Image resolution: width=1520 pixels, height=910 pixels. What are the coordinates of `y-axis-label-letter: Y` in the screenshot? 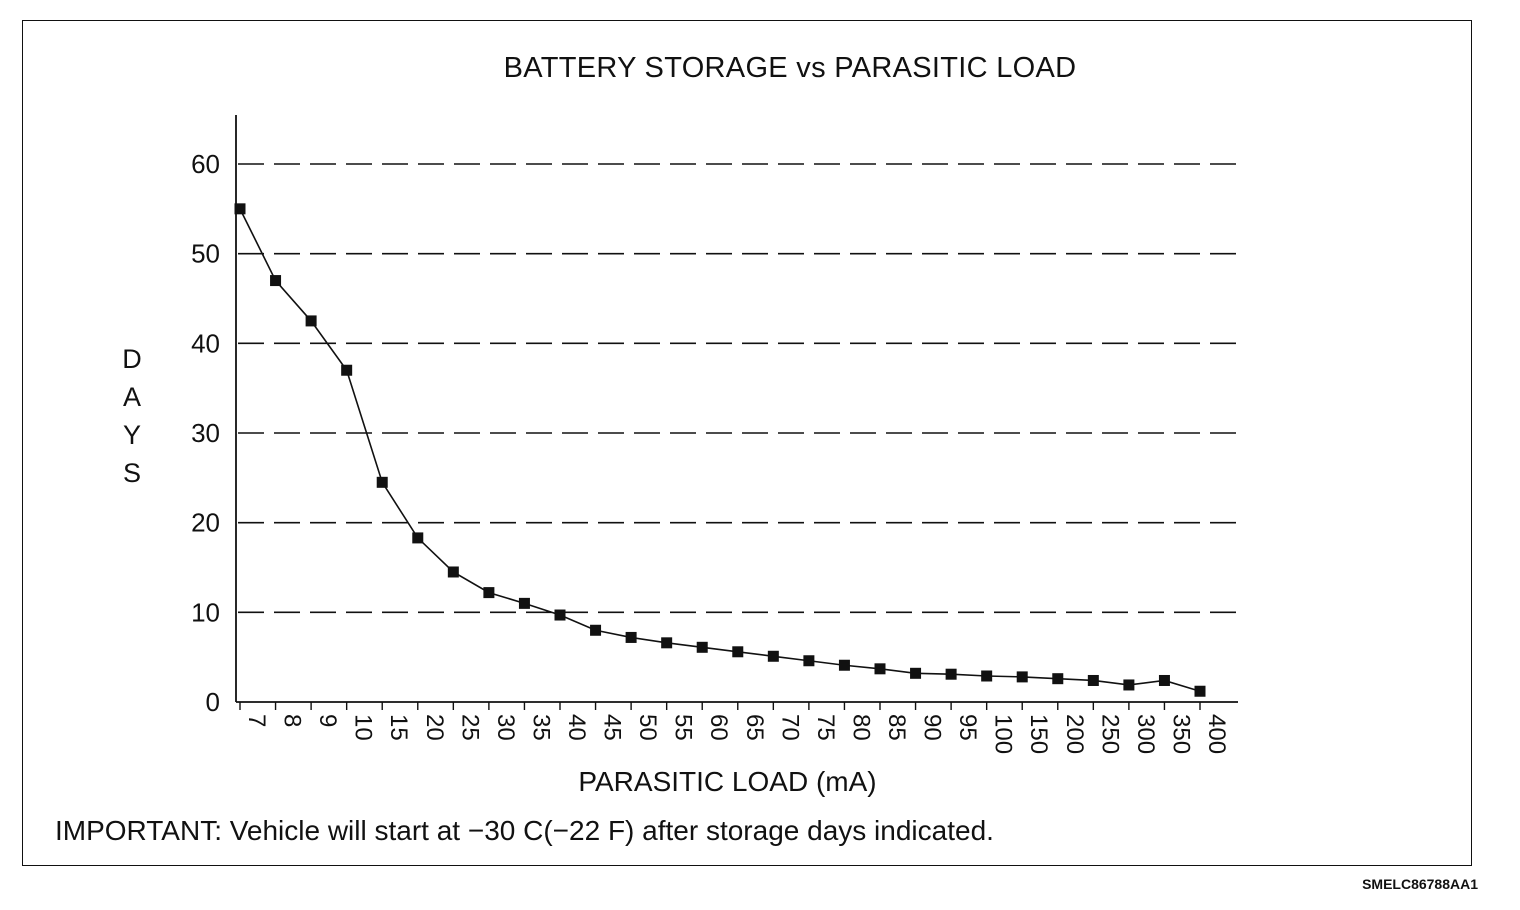 It's located at (131, 435).